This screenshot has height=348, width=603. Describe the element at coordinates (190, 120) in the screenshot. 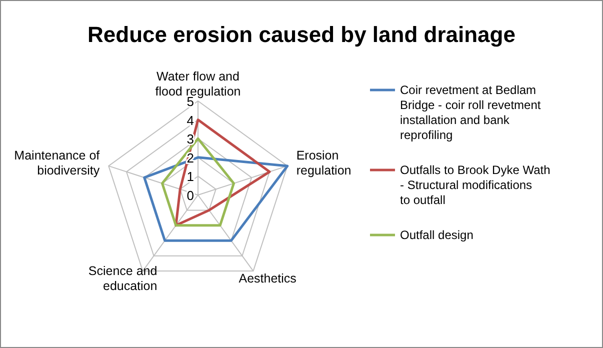

I see `y-tick-label: 4` at that location.